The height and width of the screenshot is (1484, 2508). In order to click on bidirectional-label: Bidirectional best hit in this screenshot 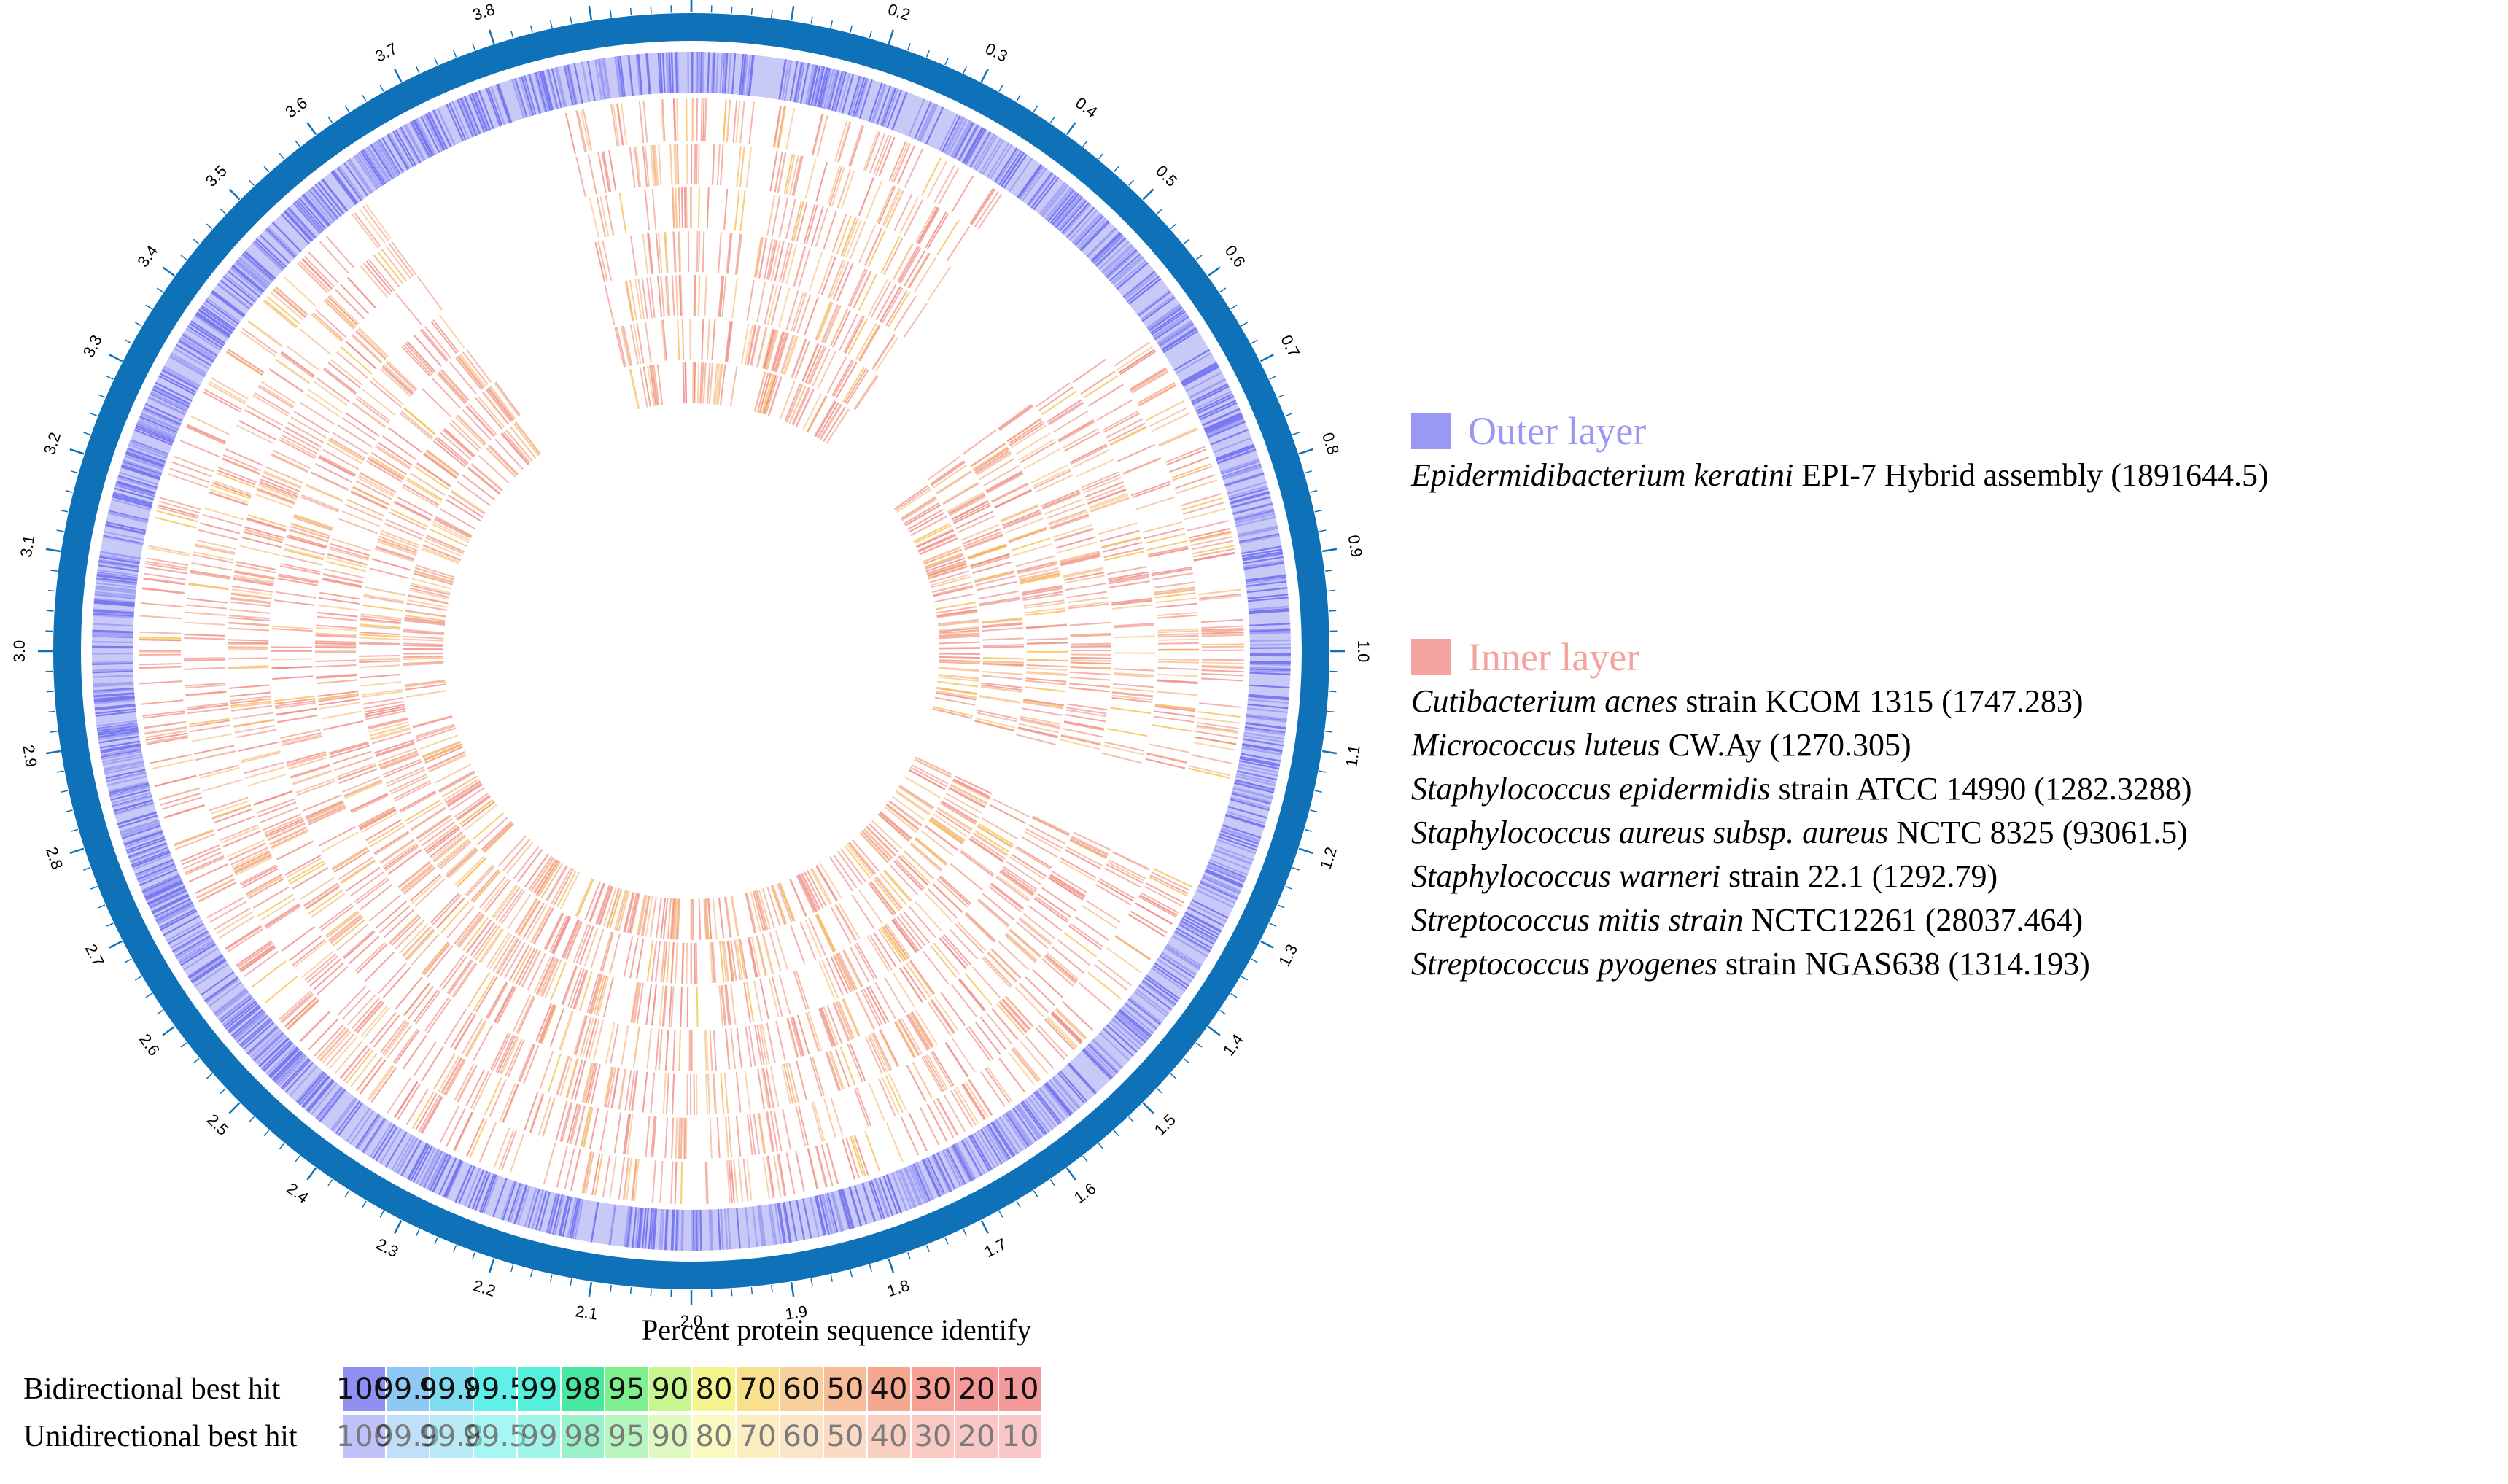, I will do `click(152, 1389)`.